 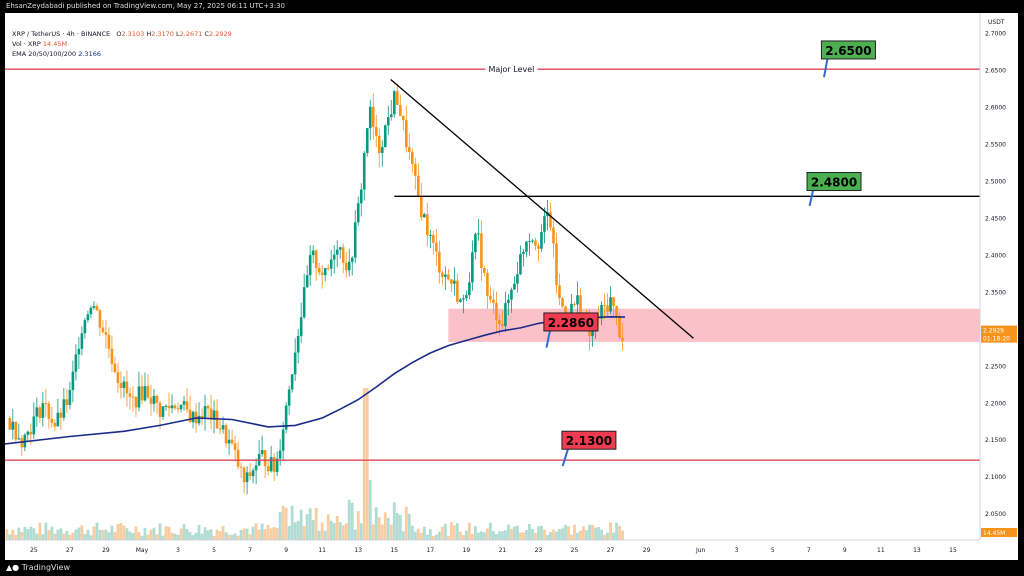 I want to click on support-zone, so click(x=714, y=325).